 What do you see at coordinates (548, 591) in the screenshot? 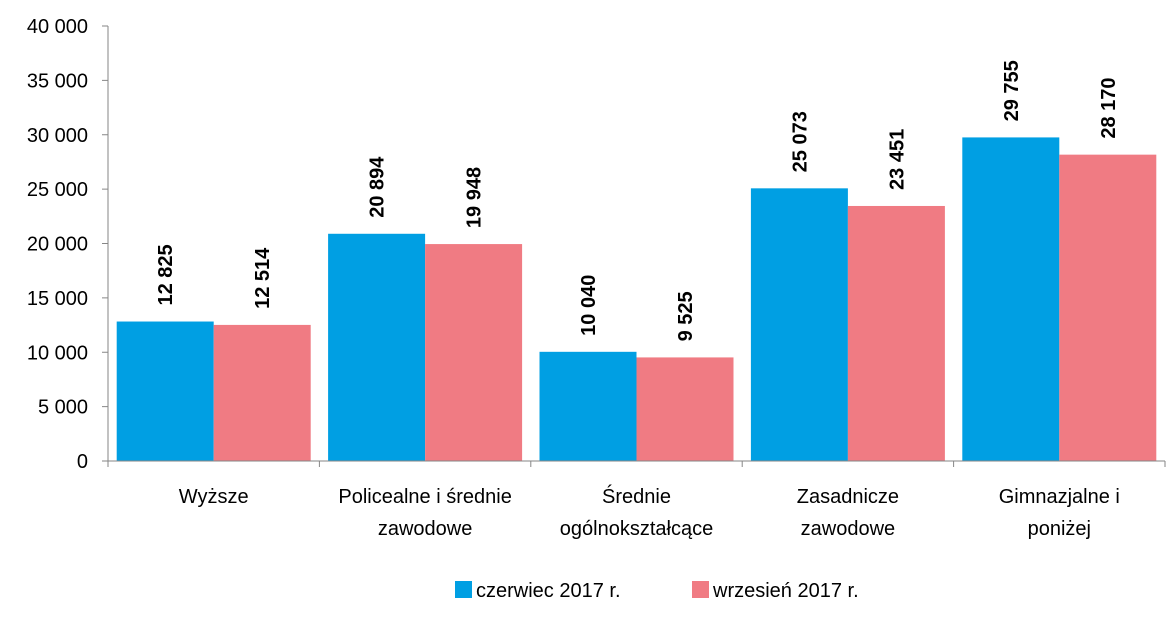
I see `legend-label: czerwiec 2017 r.` at bounding box center [548, 591].